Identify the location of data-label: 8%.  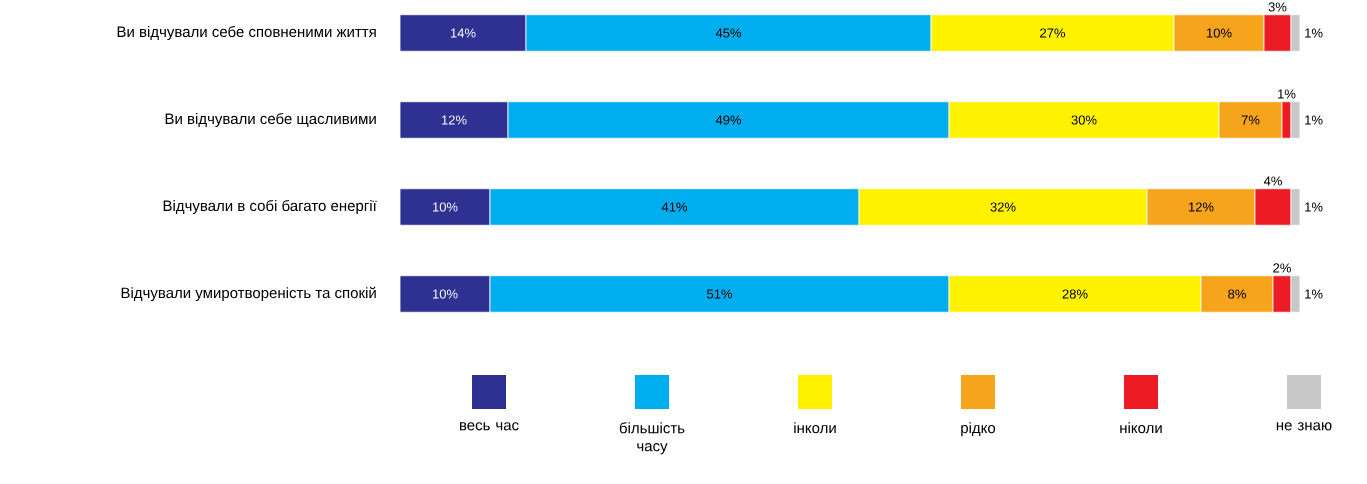
(1237, 294).